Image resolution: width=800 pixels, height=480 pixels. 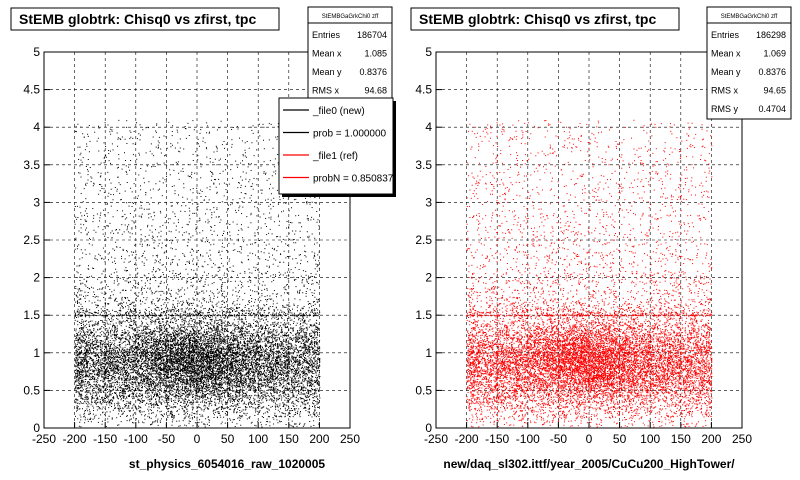 I want to click on right-title: StEMB globtrk: Chisq0 vs zfirst, tpc, so click(x=537, y=19).